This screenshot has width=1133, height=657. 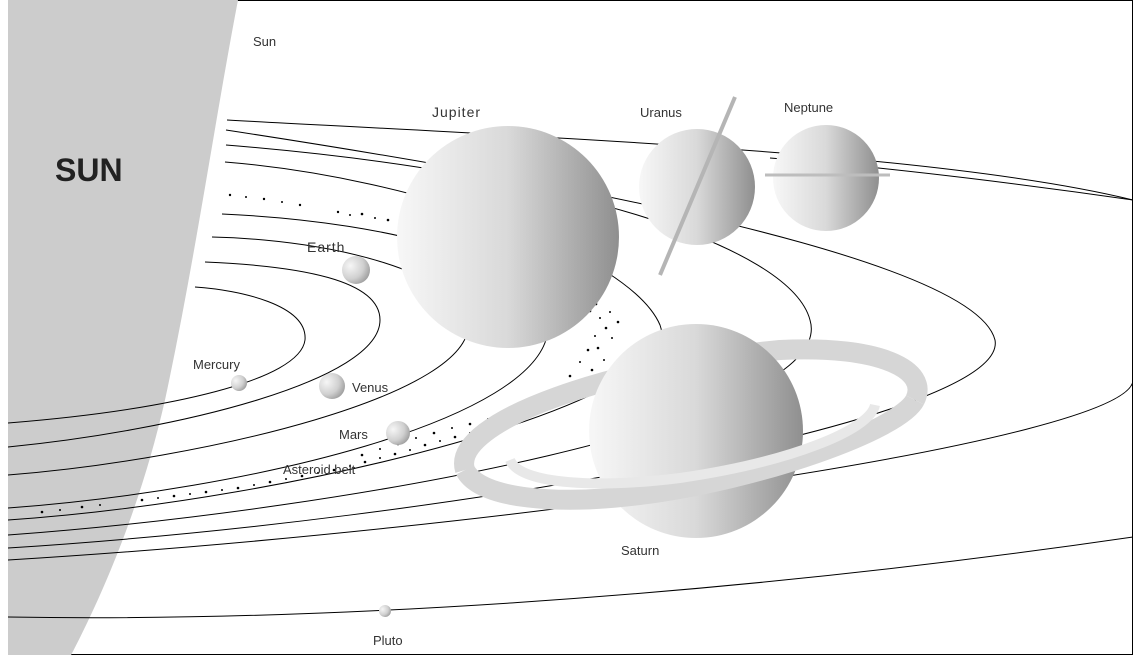 I want to click on saturn-label: Saturn, so click(x=640, y=550).